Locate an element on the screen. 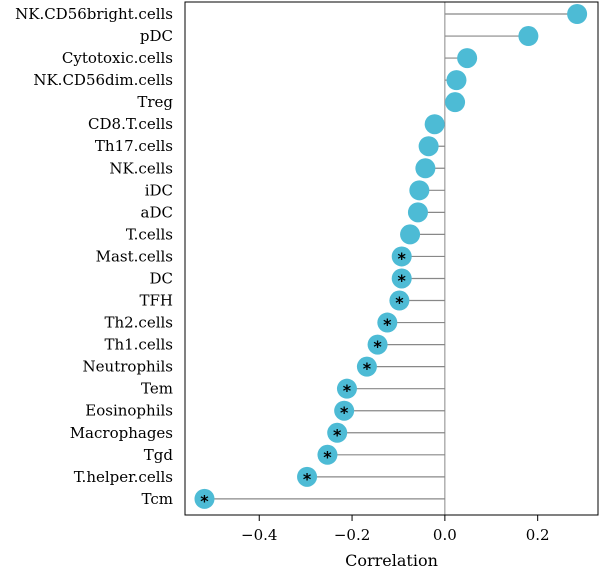  category-label: Eosinophils is located at coordinates (129, 411).